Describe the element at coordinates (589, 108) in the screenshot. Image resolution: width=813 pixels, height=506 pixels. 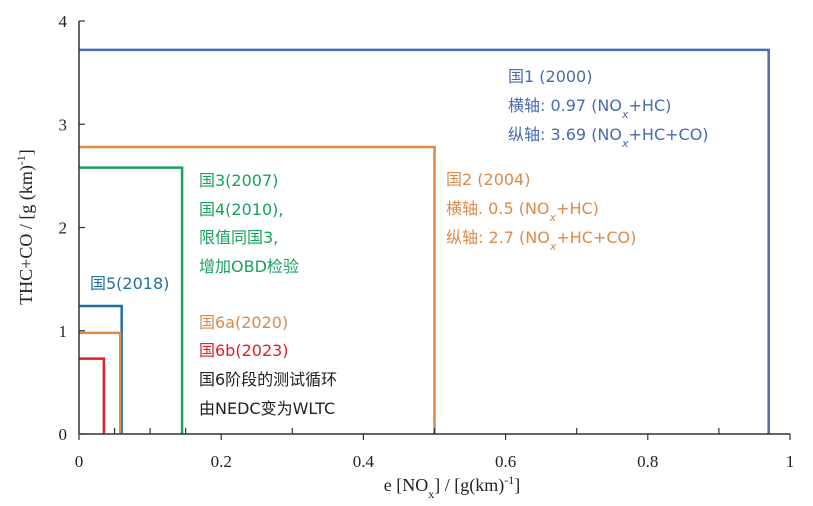
I see `g1-x-limit: 横轴: 0.97 (NOx+HC)` at that location.